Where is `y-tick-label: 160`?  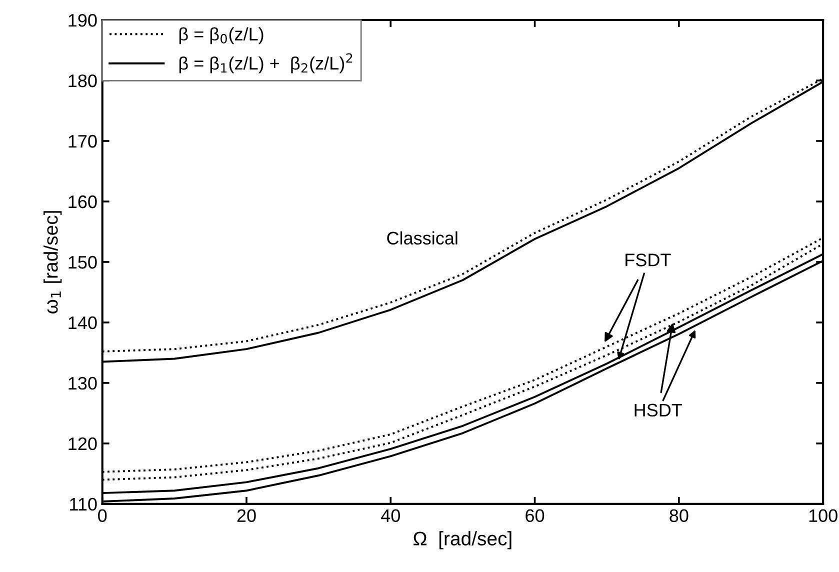
y-tick-label: 160 is located at coordinates (82, 201).